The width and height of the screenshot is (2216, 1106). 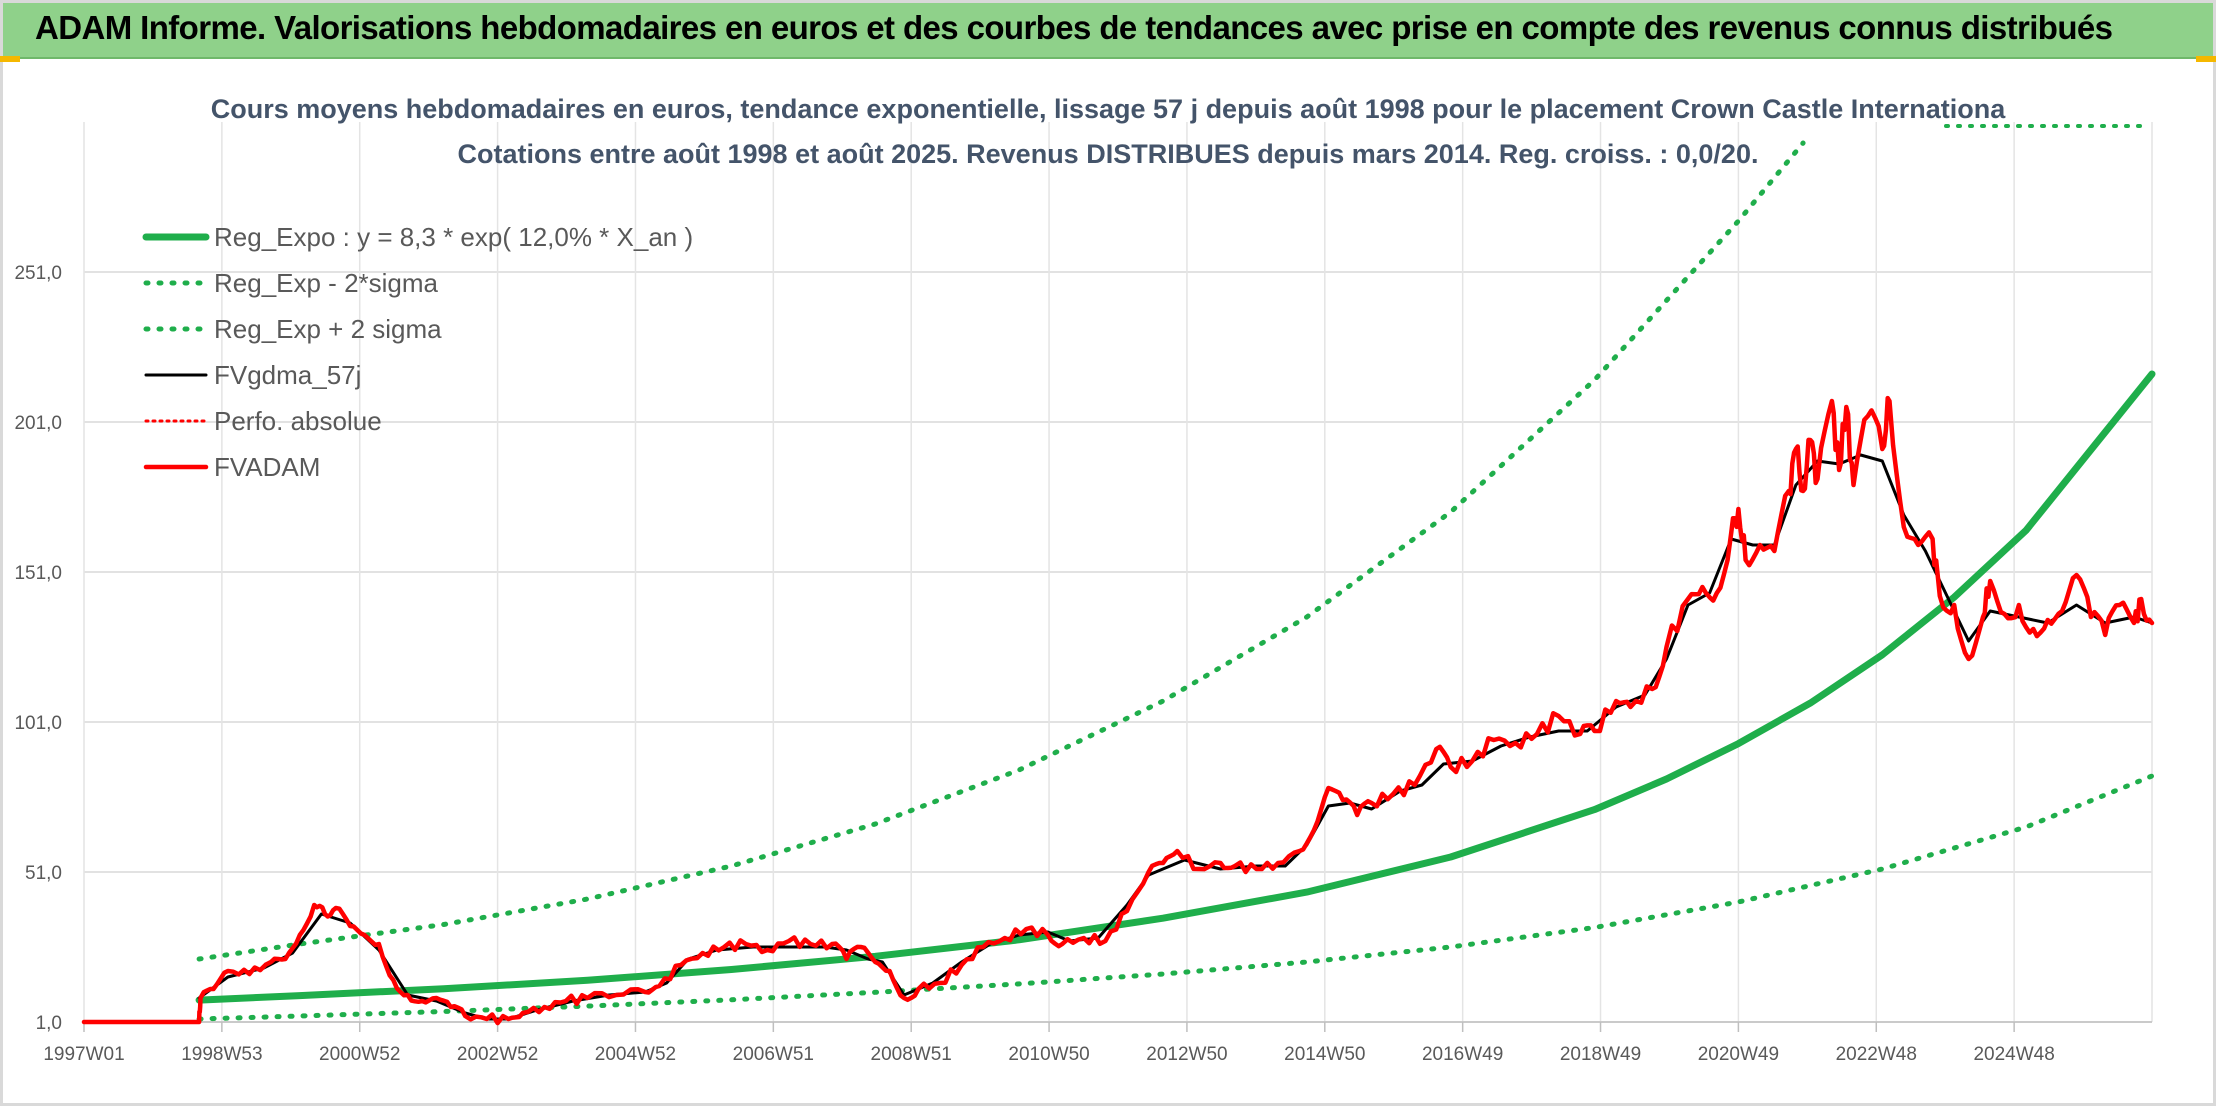 What do you see at coordinates (287, 375) in the screenshot?
I see `legend-label-fvgdma-57j: FVgdma_57j` at bounding box center [287, 375].